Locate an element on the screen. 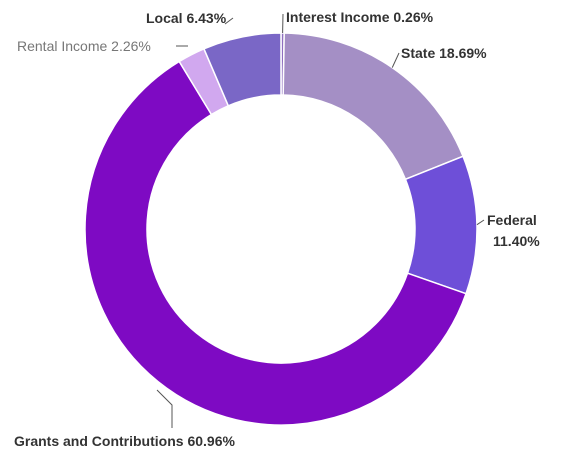 This screenshot has width=564, height=454. label-local: Local 6.43% is located at coordinates (186, 18).